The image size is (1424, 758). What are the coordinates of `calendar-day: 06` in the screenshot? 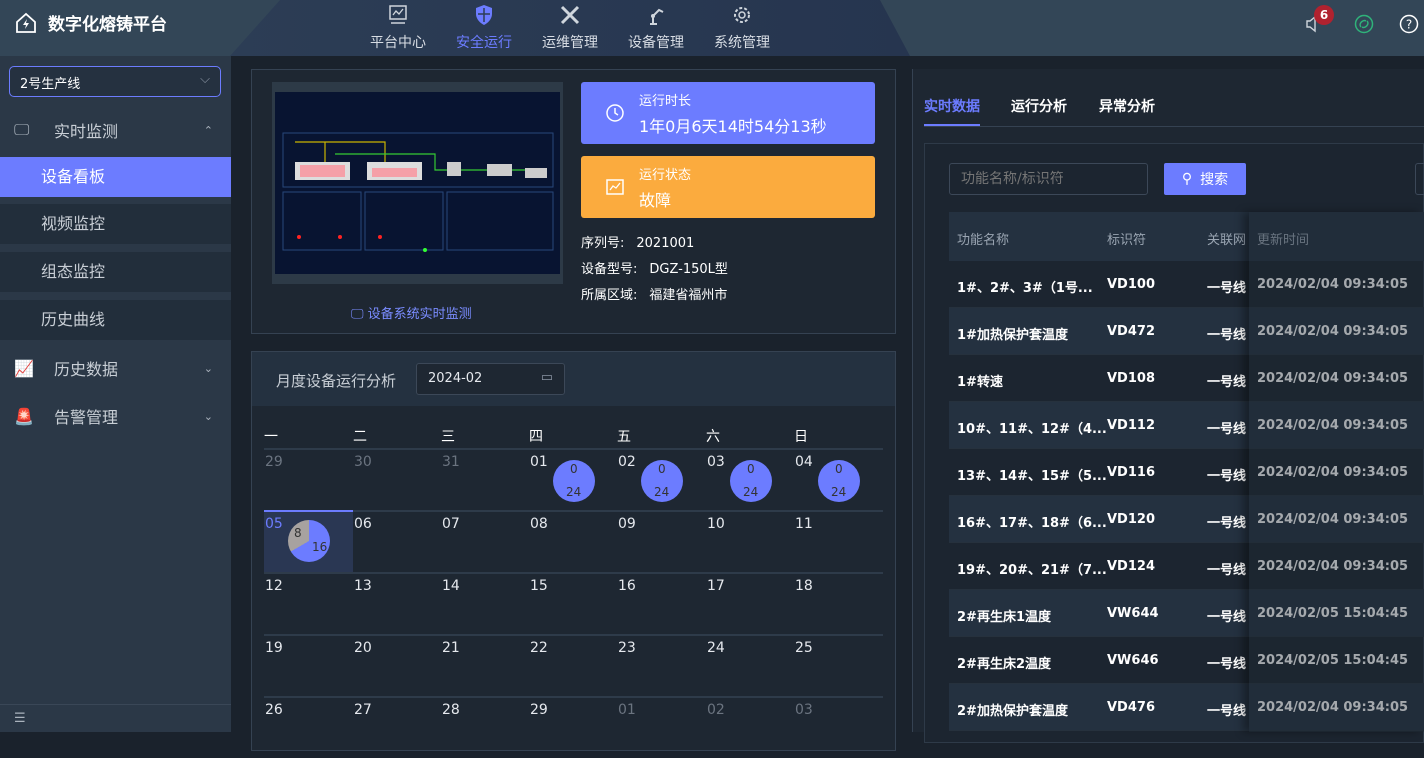 It's located at (397, 541).